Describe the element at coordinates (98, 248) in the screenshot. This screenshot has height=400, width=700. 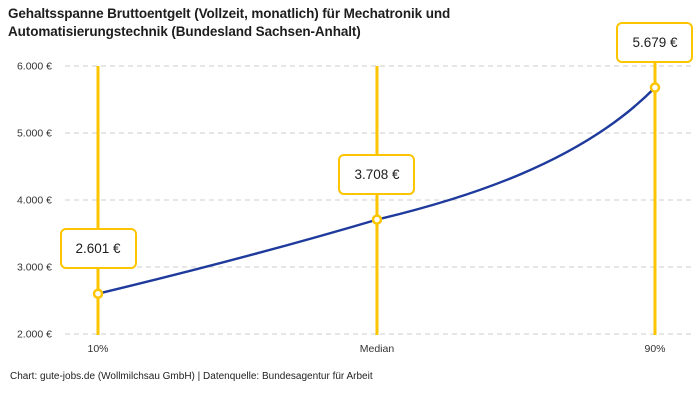
I see `value-label-box: 2.601 €` at that location.